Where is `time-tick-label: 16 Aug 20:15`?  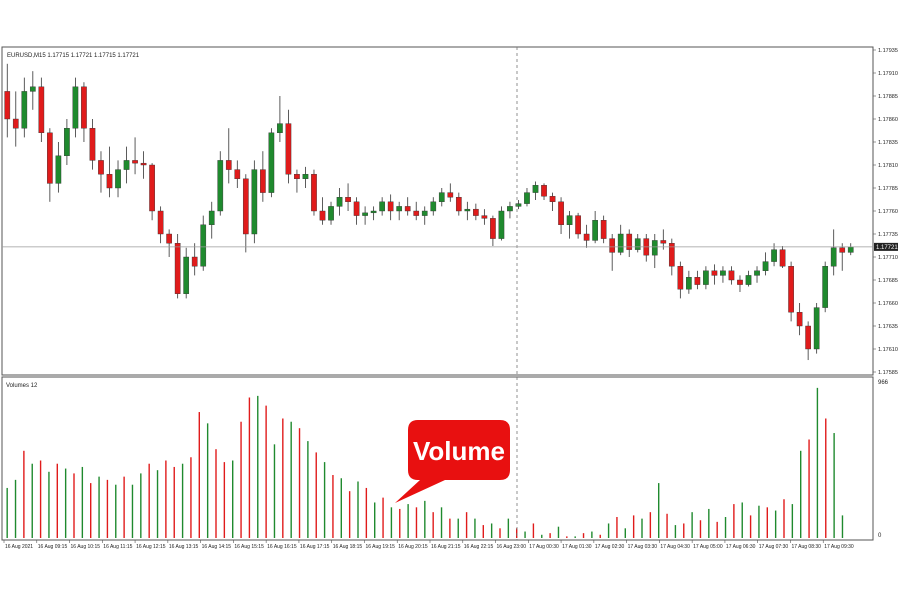 time-tick-label: 16 Aug 20:15 is located at coordinates (413, 547).